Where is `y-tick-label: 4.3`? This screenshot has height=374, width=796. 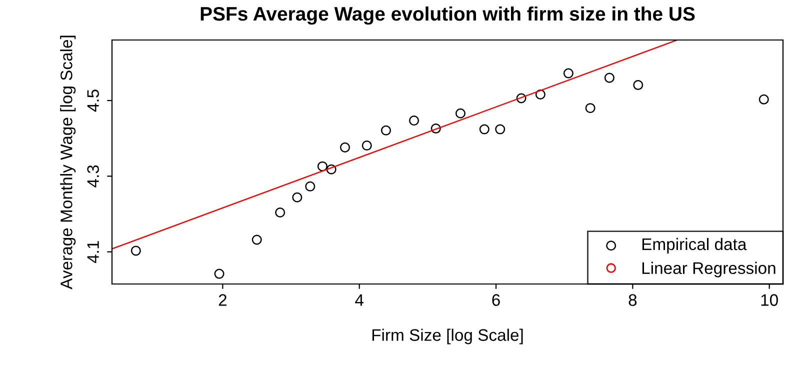 y-tick-label: 4.3 is located at coordinates (93, 176).